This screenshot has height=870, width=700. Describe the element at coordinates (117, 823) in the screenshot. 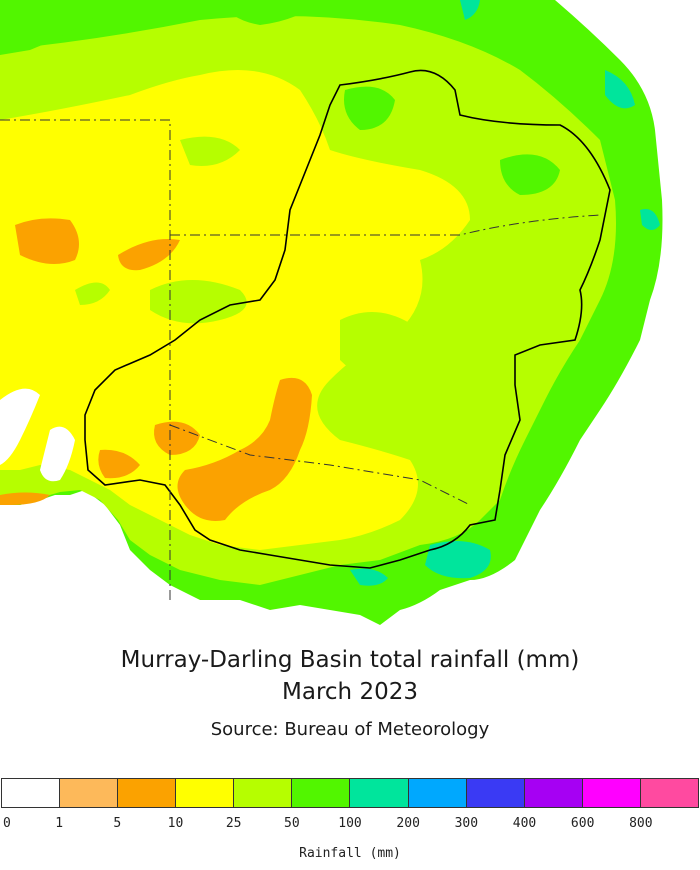

I see `legend-tick: 5` at that location.